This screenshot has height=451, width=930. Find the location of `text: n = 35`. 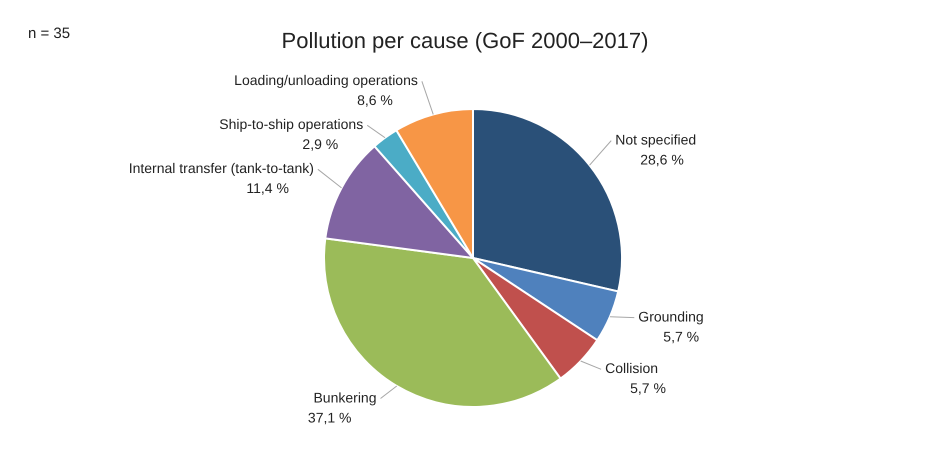

text: n = 35 is located at coordinates (49, 33).